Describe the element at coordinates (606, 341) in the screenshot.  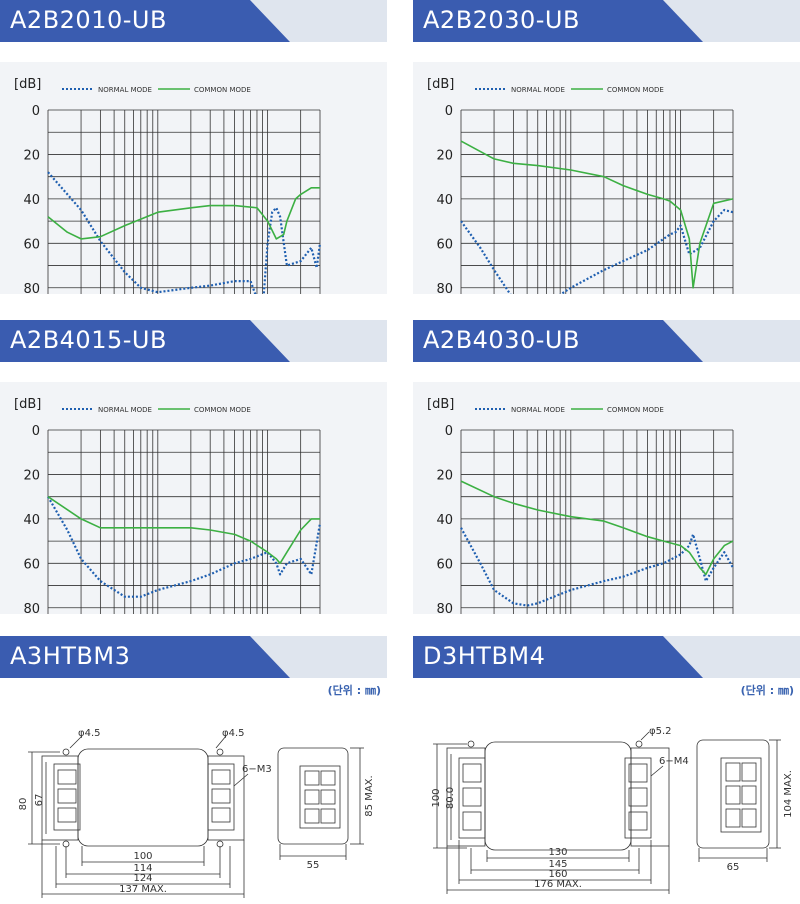
I see `title-bar: A2B4030-UB` at that location.